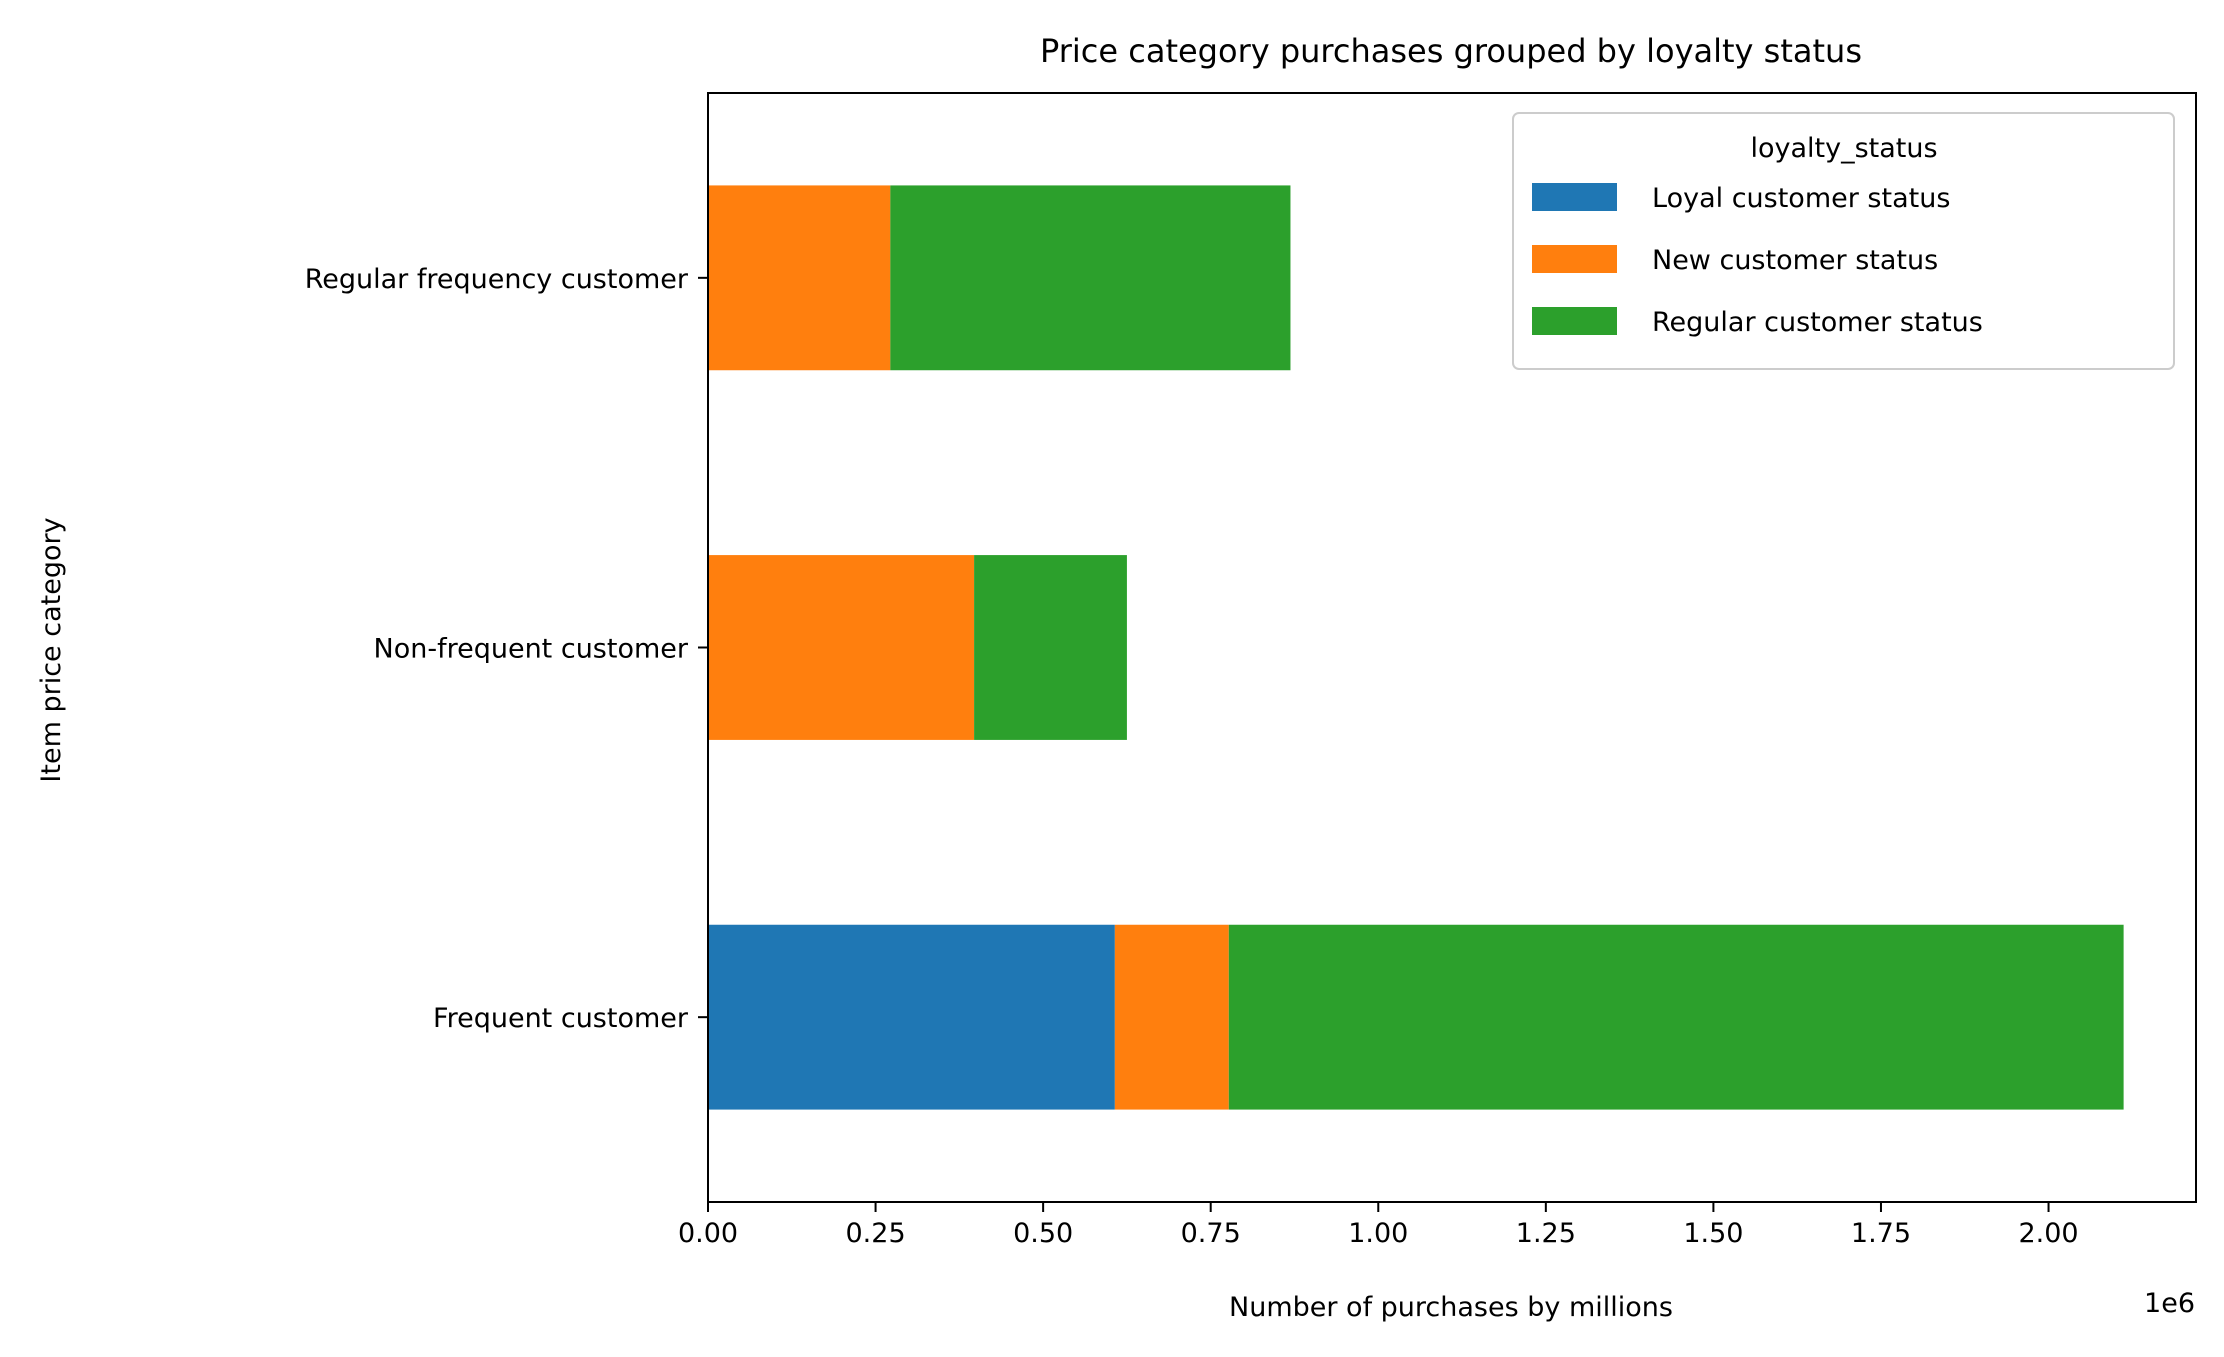  What do you see at coordinates (561, 1018) in the screenshot?
I see `y-tick-label: Frequent customer` at bounding box center [561, 1018].